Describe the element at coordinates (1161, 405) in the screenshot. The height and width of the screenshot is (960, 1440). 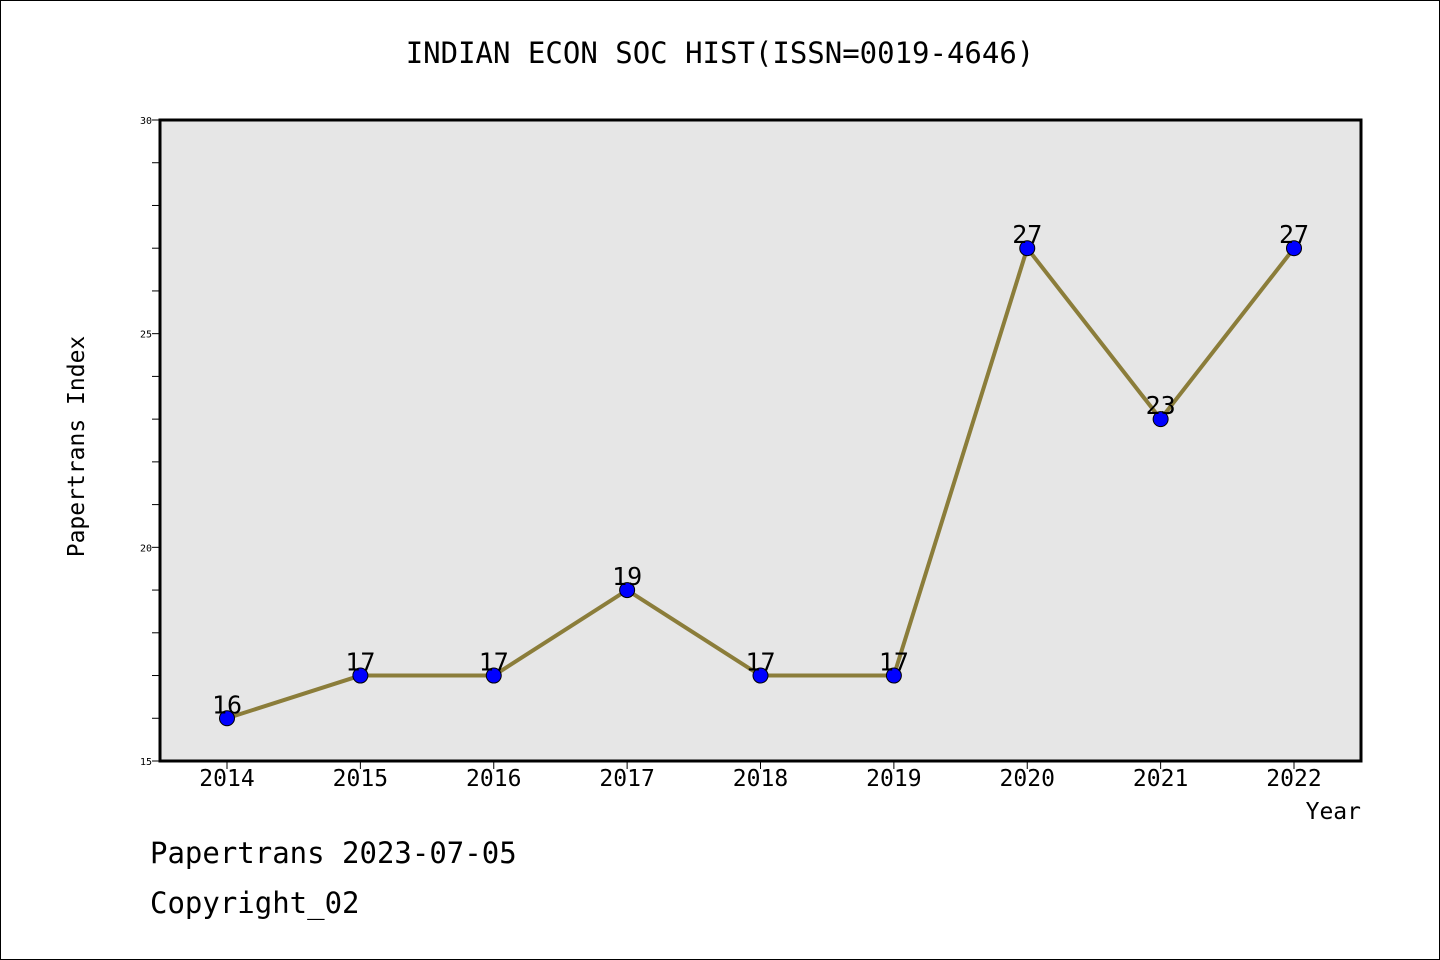
I see `data-label: 23` at that location.